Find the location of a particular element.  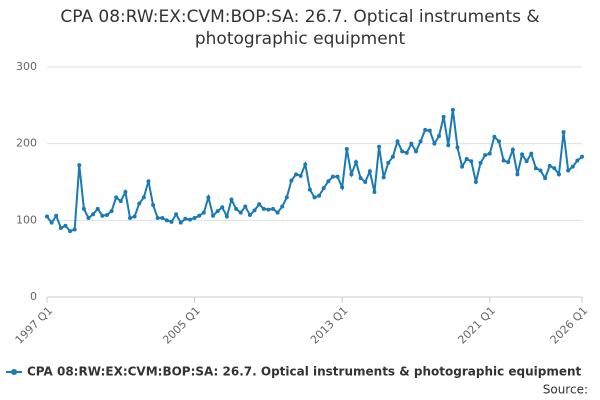

x-tick-label: 2013 Q1 is located at coordinates (329, 325).